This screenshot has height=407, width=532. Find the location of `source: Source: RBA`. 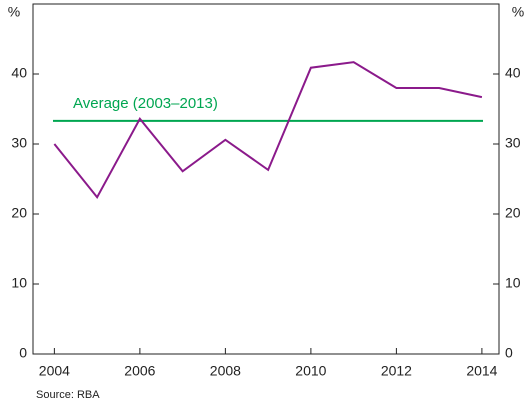

source: Source: RBA is located at coordinates (68, 395).